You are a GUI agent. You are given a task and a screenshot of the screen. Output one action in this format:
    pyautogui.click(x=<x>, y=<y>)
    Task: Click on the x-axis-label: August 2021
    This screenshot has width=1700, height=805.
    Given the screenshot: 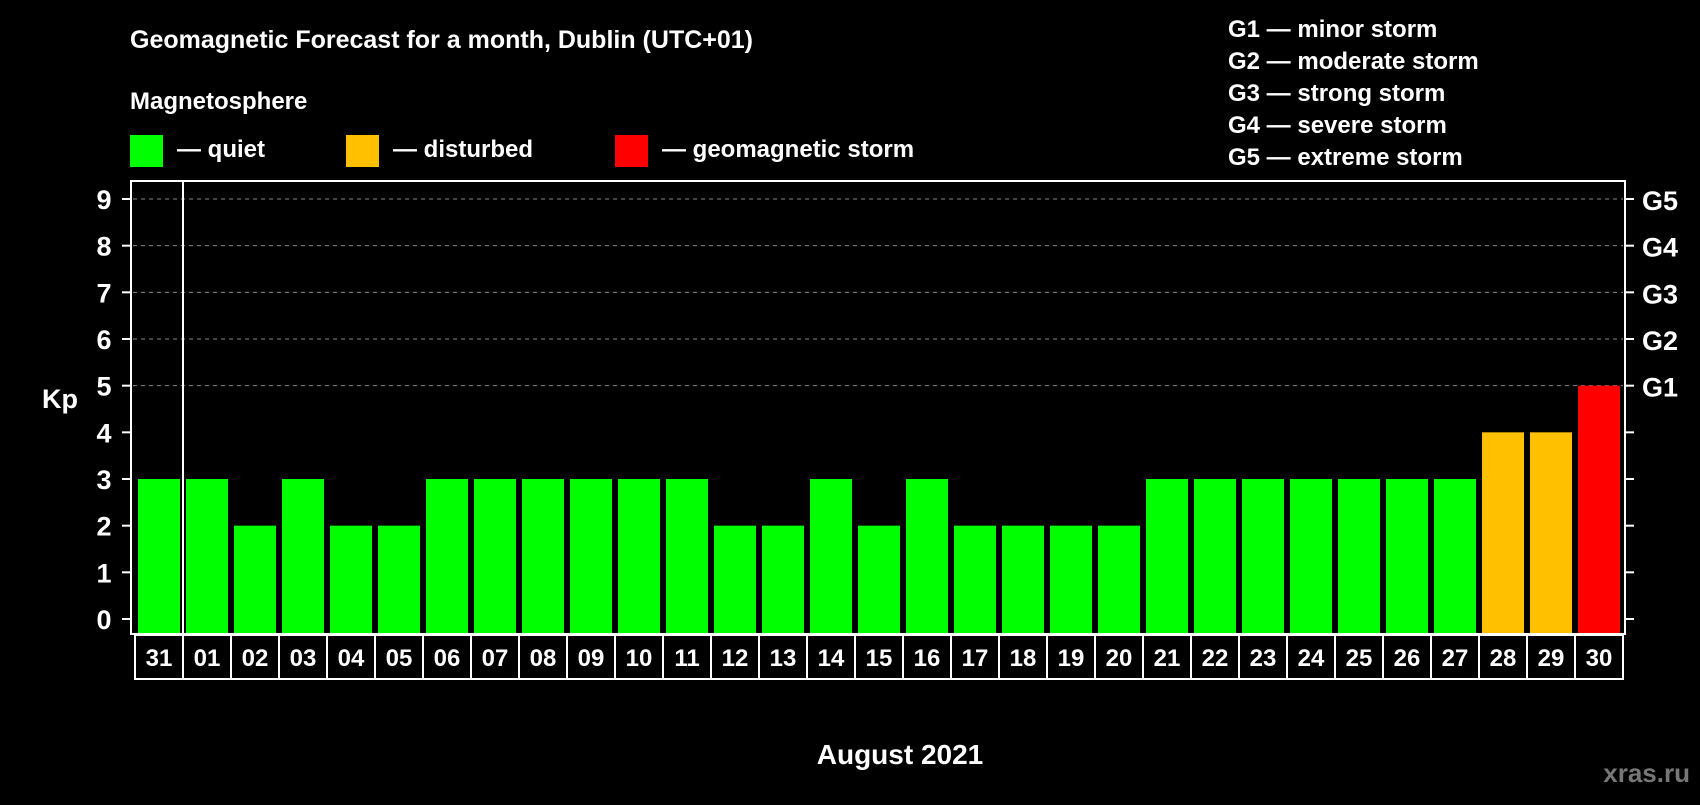 What is the action you would take?
    pyautogui.click(x=900, y=754)
    